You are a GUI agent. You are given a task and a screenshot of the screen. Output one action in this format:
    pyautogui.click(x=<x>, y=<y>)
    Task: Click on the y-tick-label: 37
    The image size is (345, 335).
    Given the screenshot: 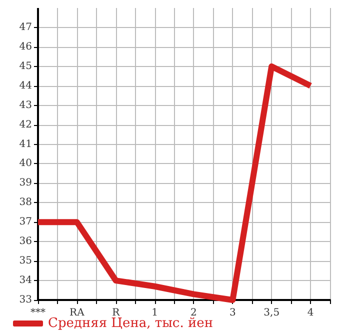 What is the action you would take?
    pyautogui.click(x=25, y=222)
    